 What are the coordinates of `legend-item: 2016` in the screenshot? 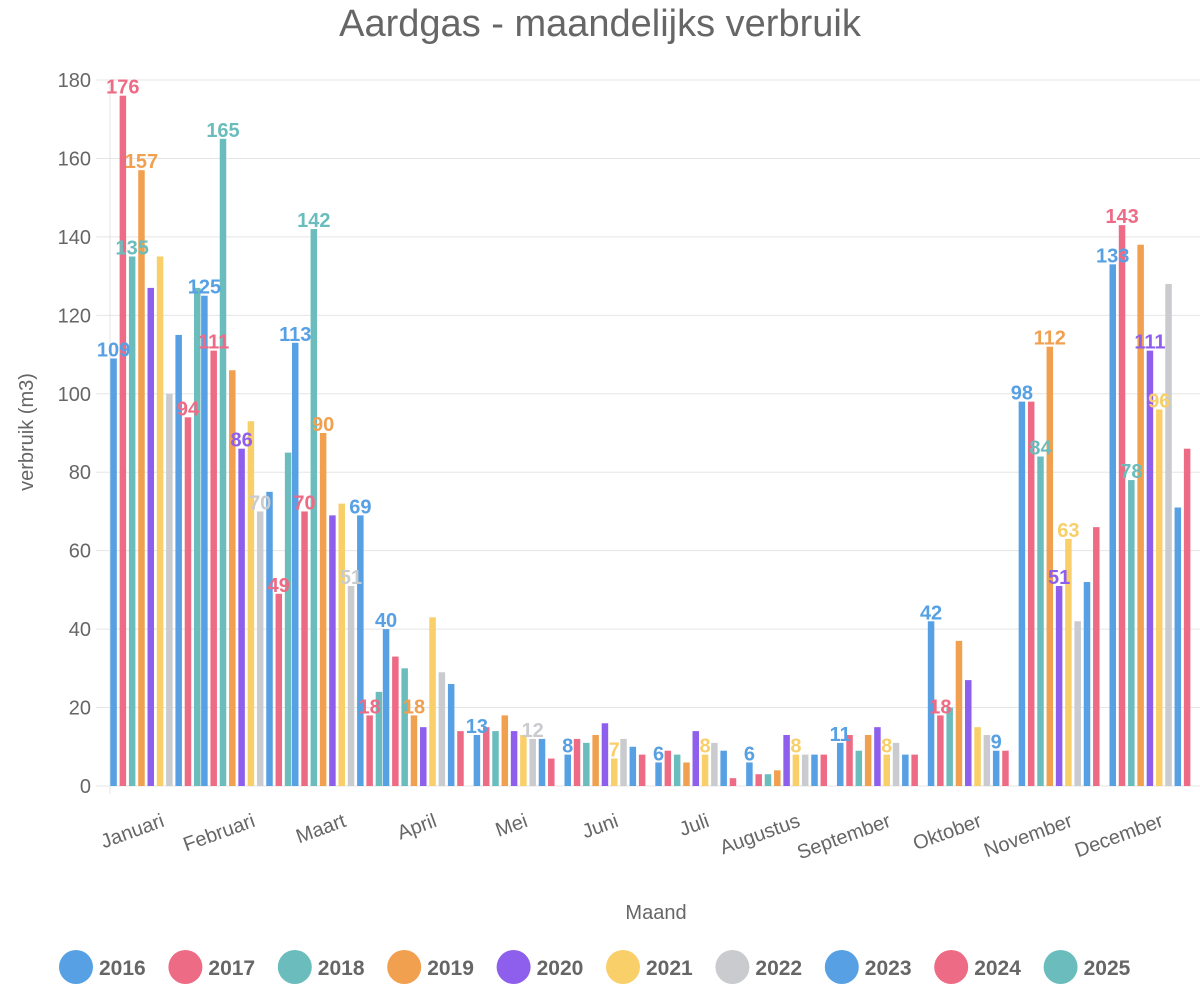 It's located at (102, 967).